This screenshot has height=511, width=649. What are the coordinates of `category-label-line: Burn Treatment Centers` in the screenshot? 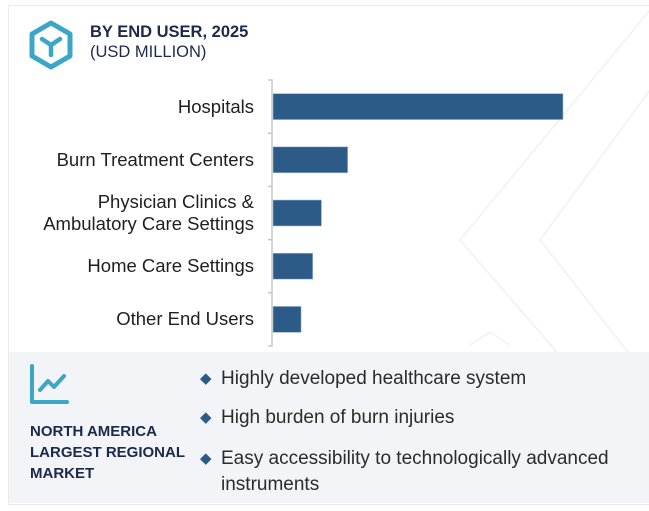 It's located at (155, 159).